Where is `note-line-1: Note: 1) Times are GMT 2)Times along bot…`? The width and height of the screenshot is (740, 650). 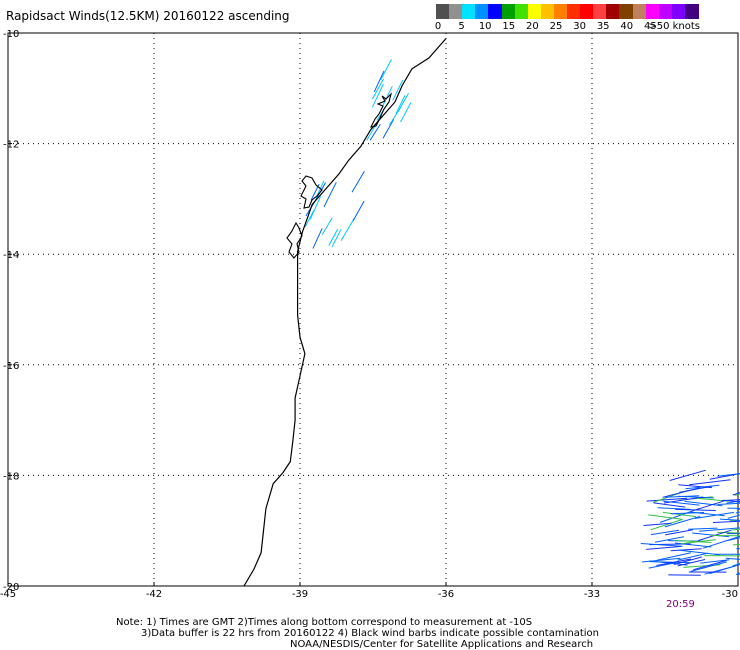 note-line-1: Note: 1) Times are GMT 2)Times along bot… is located at coordinates (324, 622).